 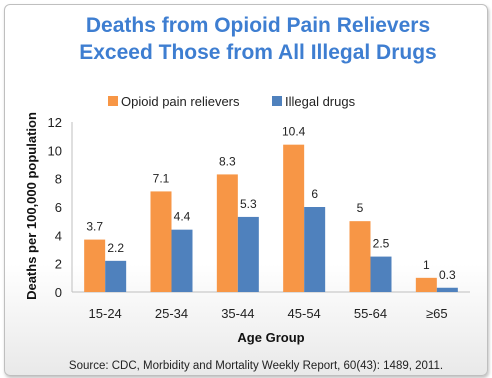 I want to click on x-tick-label: 25-34, so click(x=171, y=313).